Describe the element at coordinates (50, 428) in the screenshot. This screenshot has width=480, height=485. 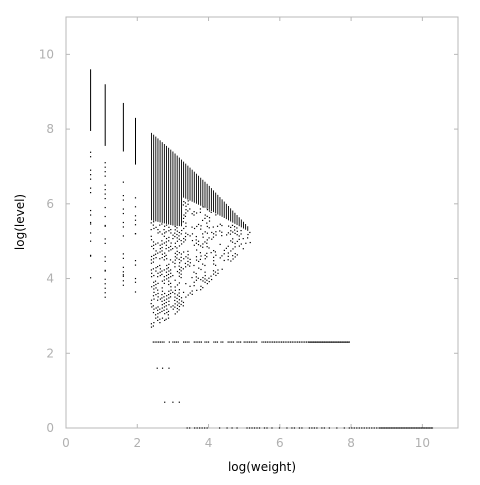
I see `y-tick-label: 0` at that location.